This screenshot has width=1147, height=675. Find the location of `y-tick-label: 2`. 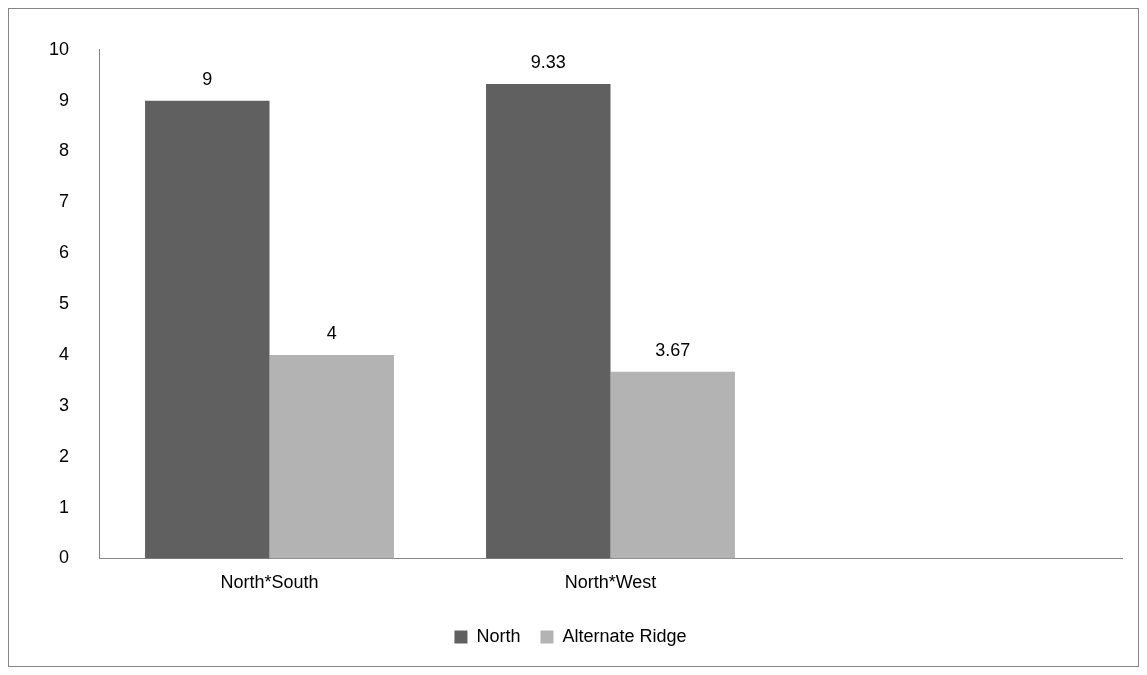

y-tick-label: 2 is located at coordinates (64, 455).